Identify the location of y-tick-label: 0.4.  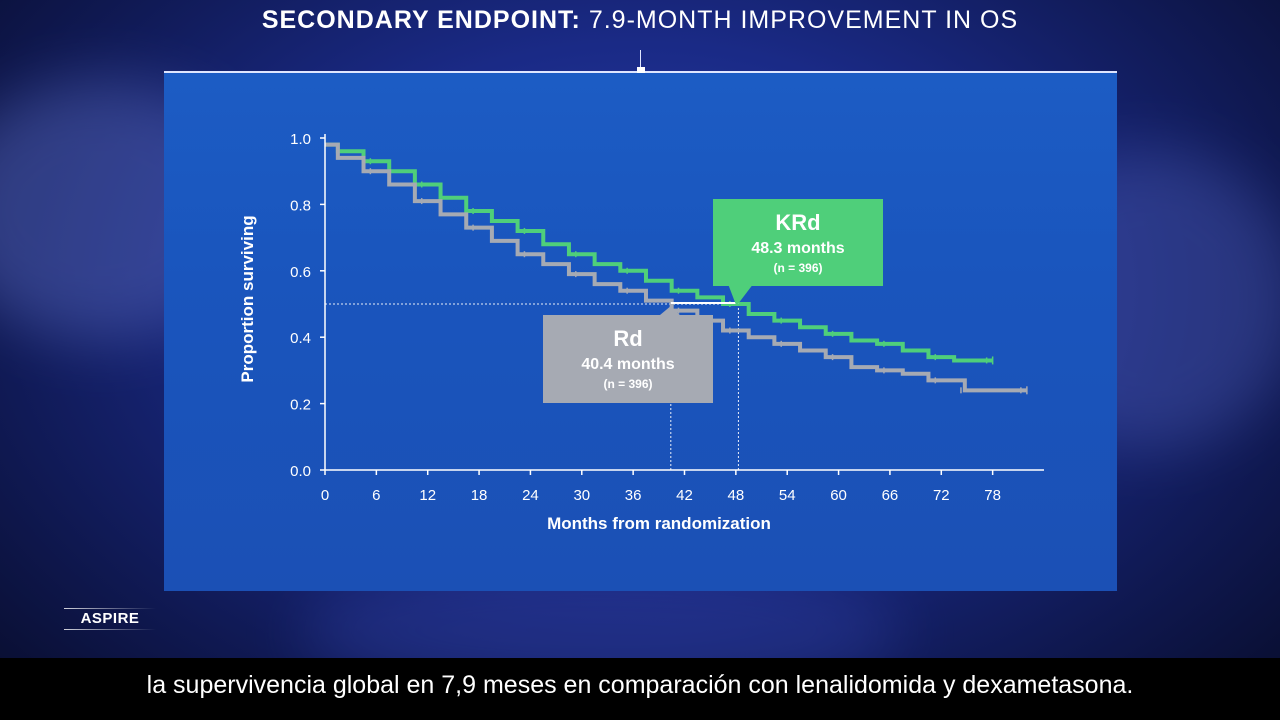
(300, 338).